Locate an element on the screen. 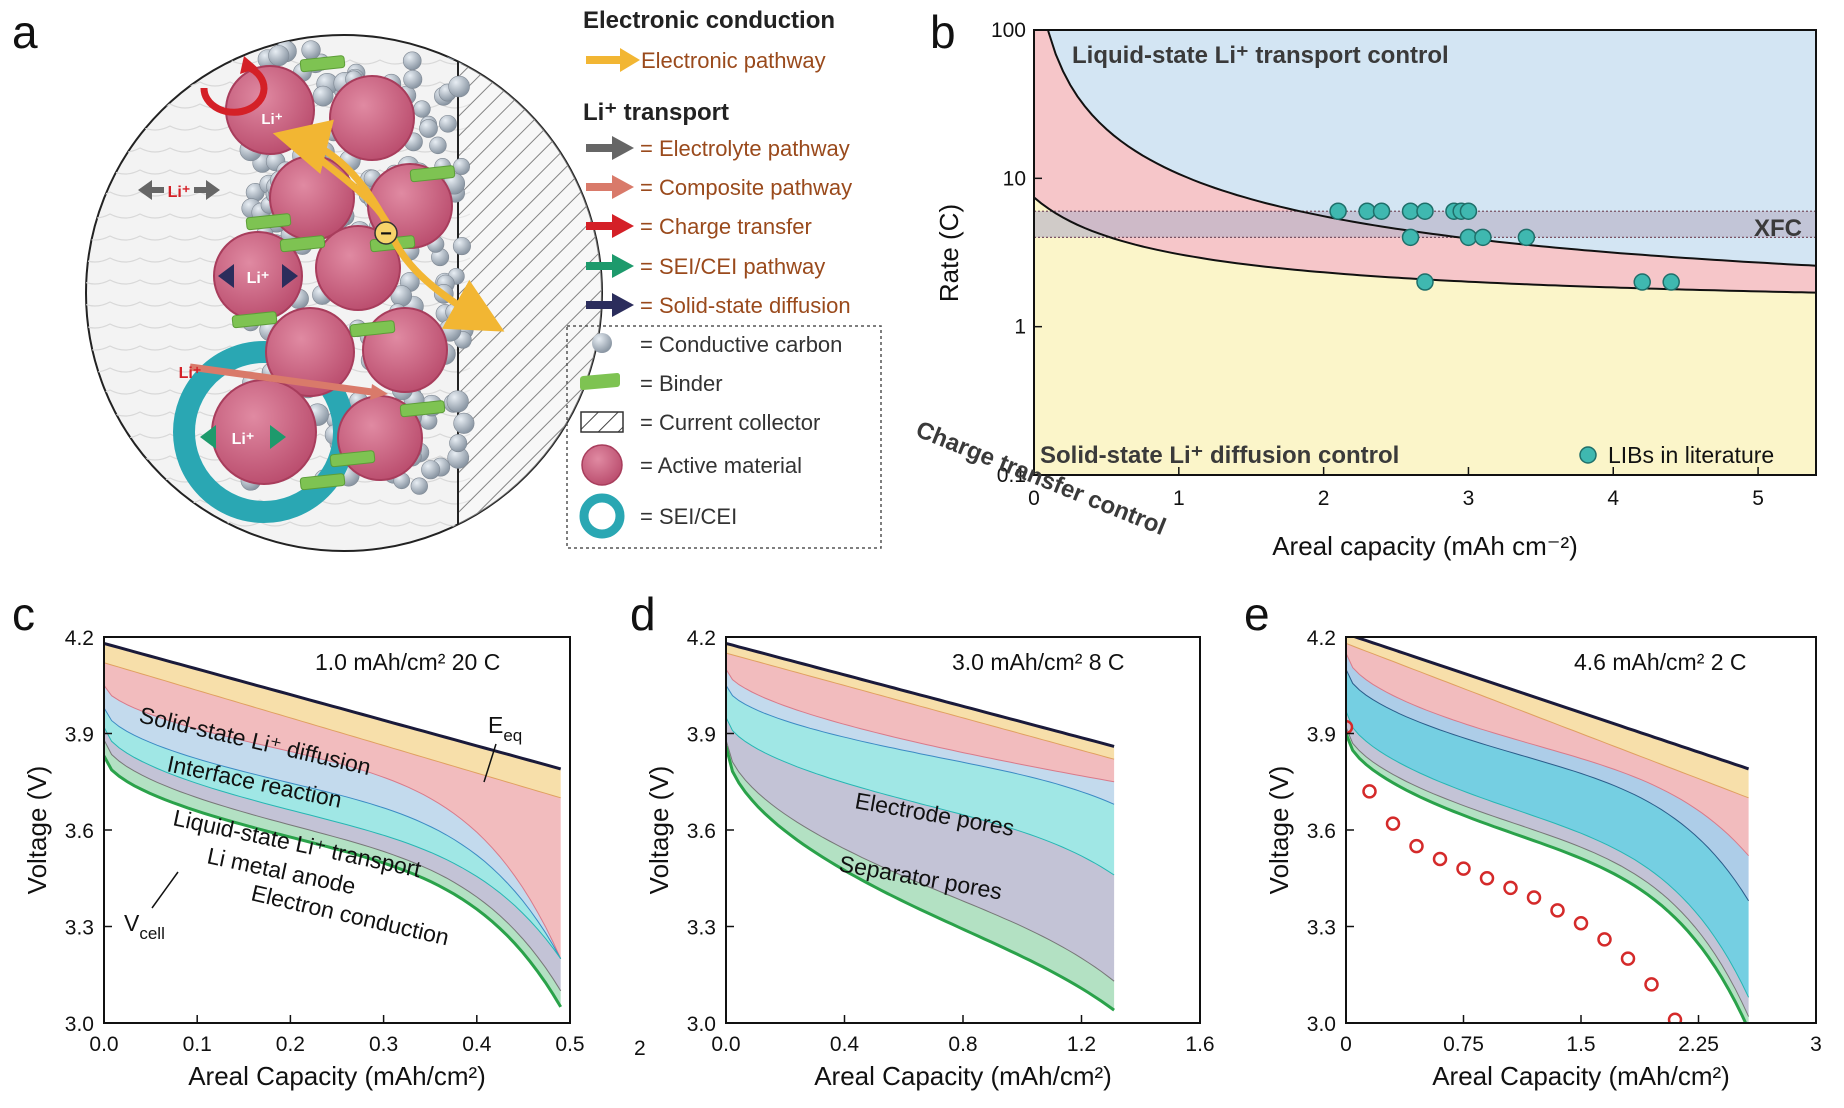  solid-diffusion-arrow is located at coordinates (258, 276).